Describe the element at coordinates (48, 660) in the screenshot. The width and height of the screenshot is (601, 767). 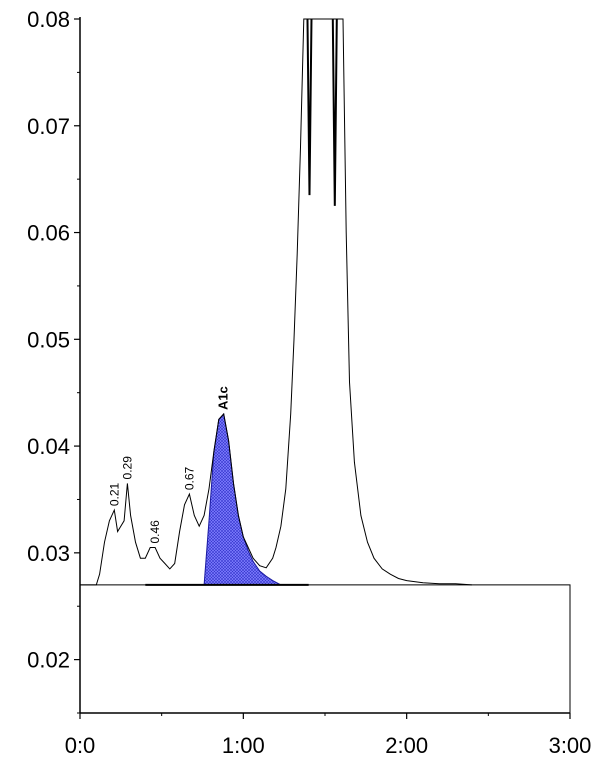
I see `y-tick-label: 0.02` at that location.